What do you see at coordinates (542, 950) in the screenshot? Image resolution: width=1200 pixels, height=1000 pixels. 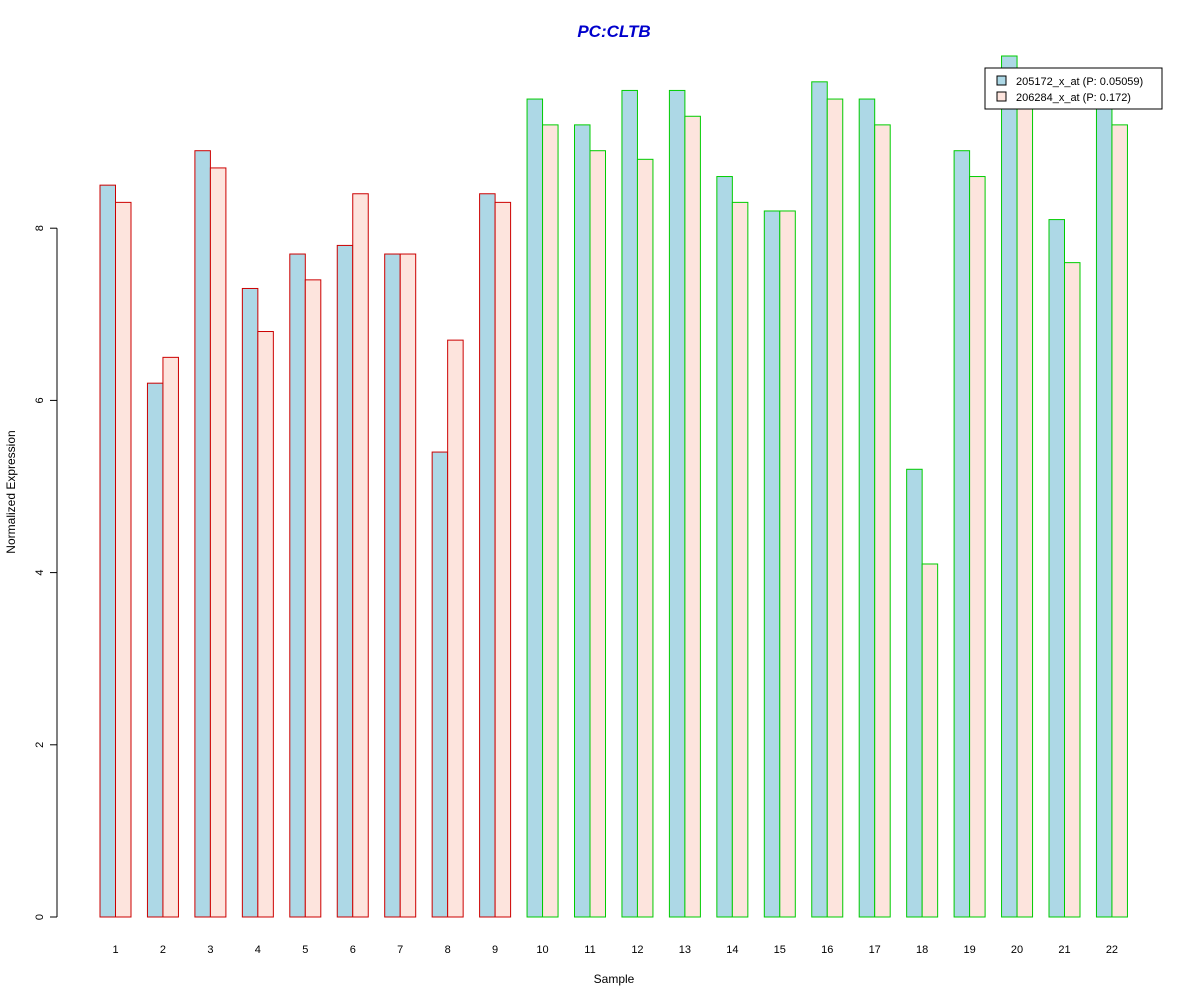 I see `x-tick-label-10: 10` at bounding box center [542, 950].